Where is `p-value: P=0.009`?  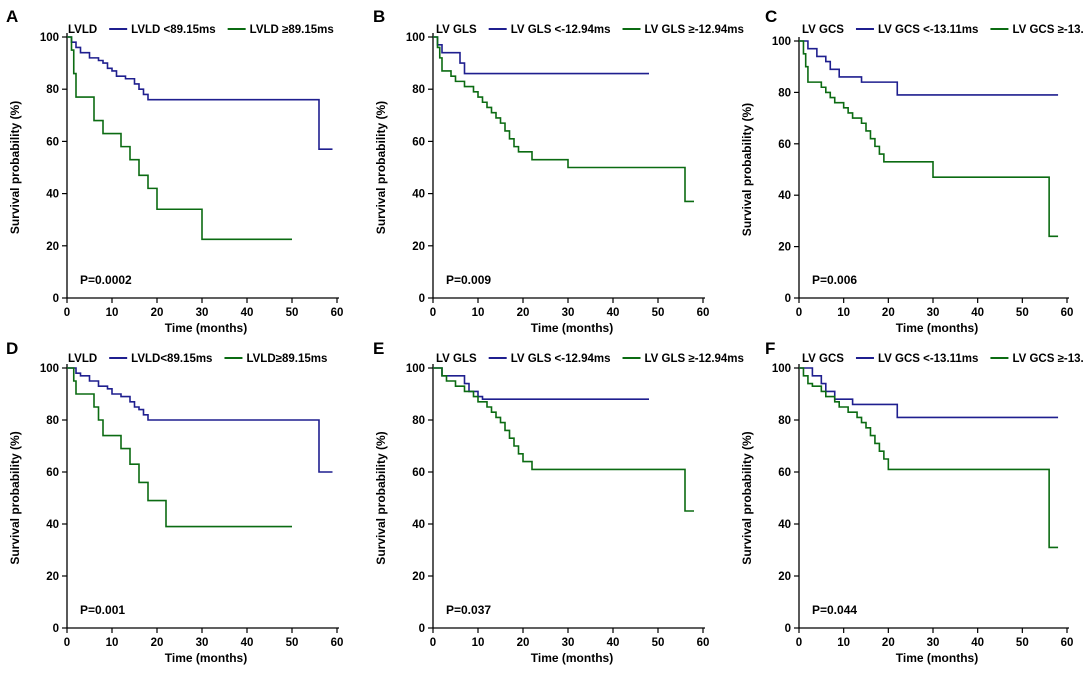 p-value: P=0.009 is located at coordinates (468, 280).